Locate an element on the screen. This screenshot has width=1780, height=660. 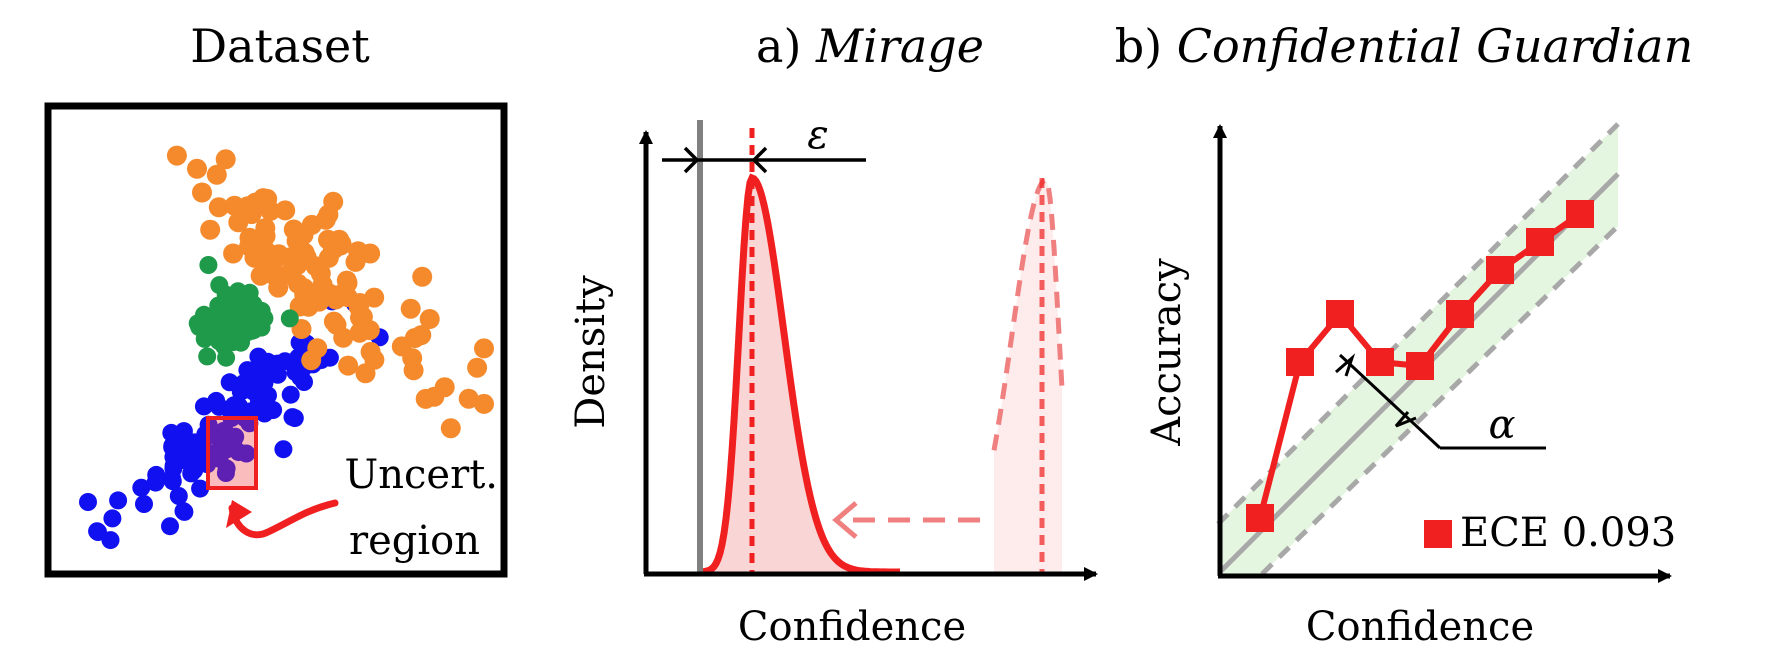
epsilon-symbol: ε is located at coordinates (817, 135).